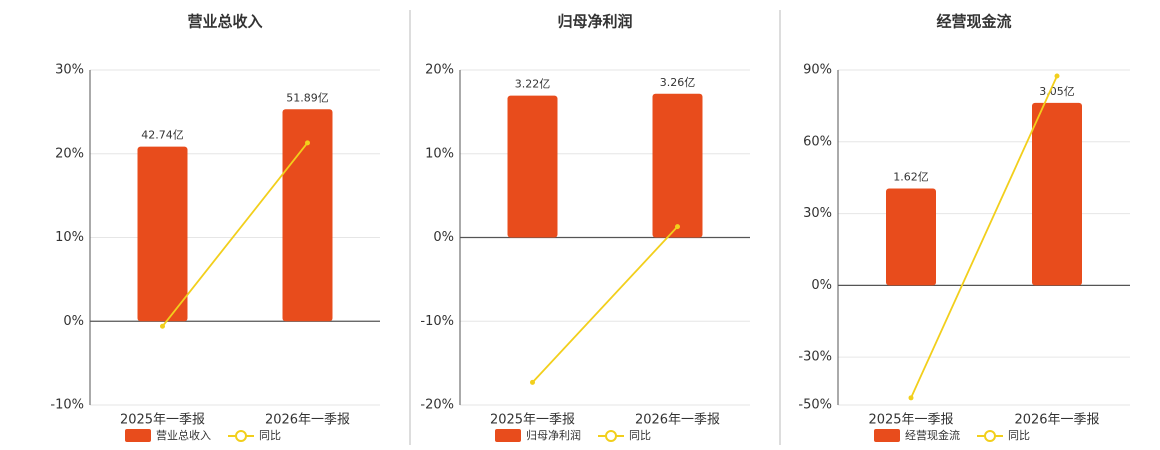  I want to click on y-tick-label: 90%, so click(817, 70).